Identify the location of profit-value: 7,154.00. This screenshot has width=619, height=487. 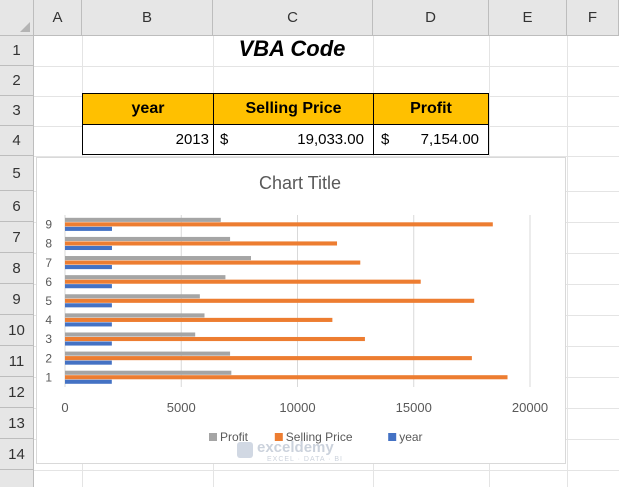
(449, 139).